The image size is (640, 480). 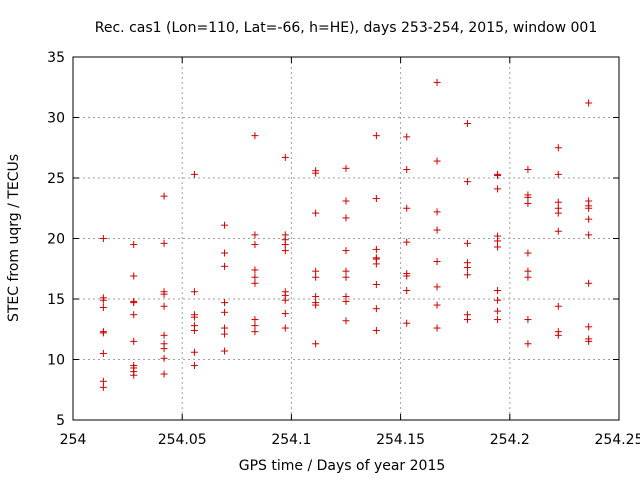 I want to click on y-tick-label: 20, so click(x=56, y=240).